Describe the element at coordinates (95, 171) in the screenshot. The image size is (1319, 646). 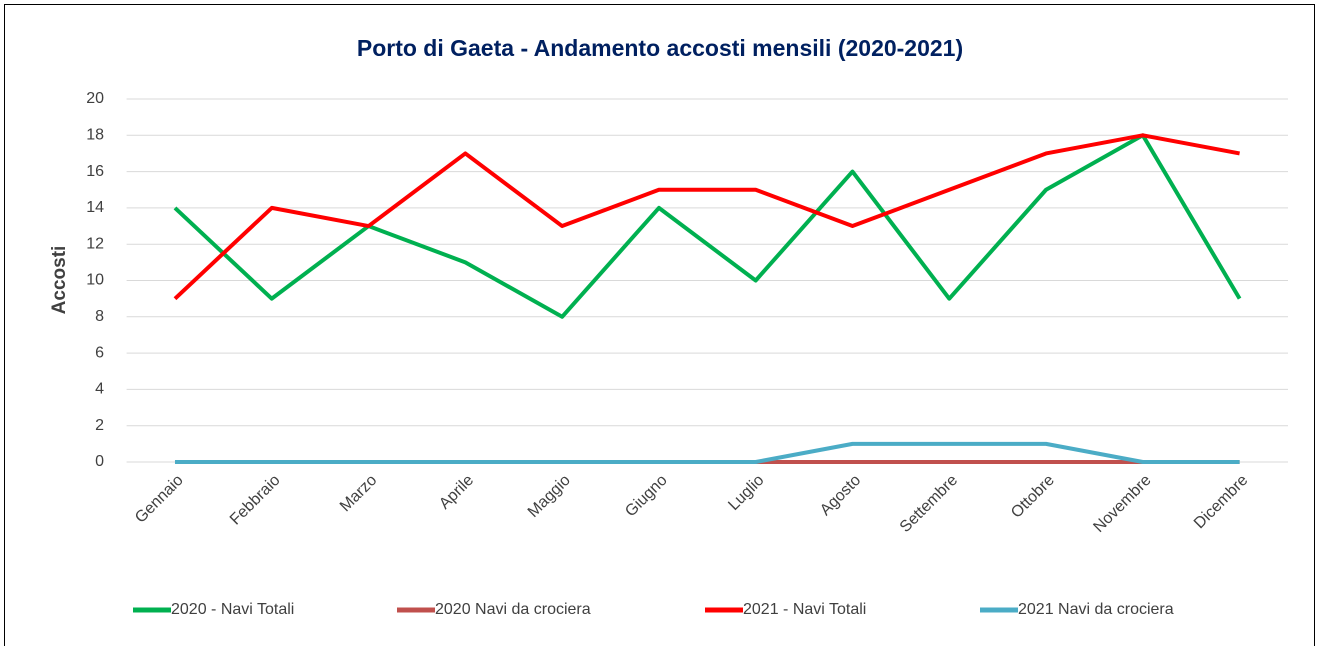
I see `y-tick-label: 16` at that location.